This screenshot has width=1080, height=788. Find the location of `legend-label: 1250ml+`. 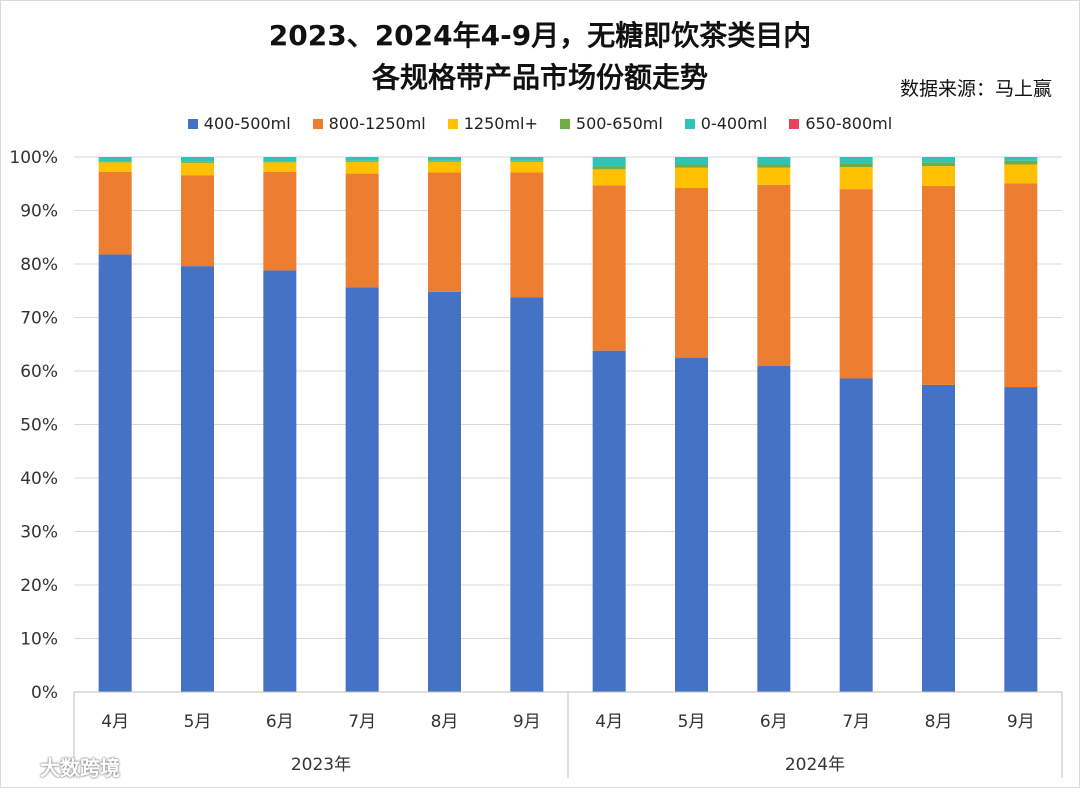

legend-label: 1250ml+ is located at coordinates (500, 123).